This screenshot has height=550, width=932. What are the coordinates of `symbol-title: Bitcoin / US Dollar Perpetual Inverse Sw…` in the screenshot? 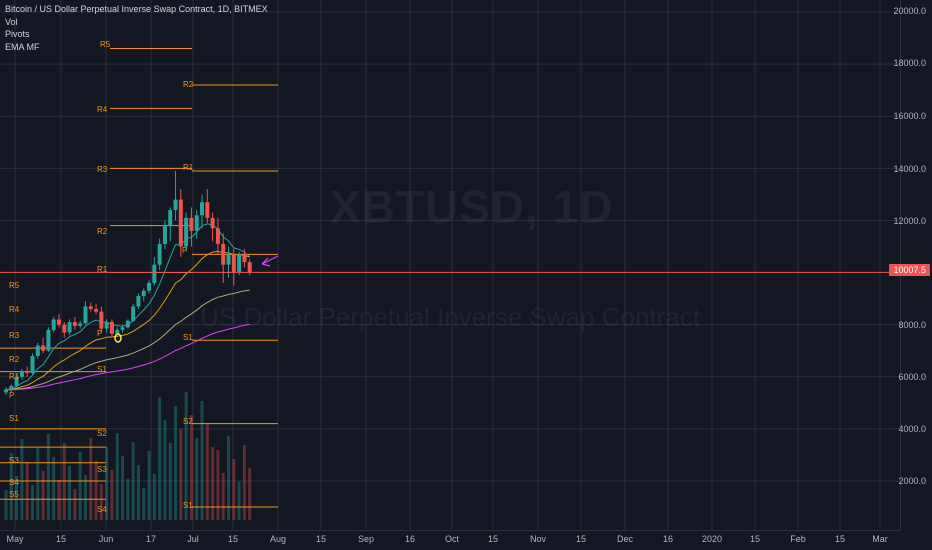 It's located at (136, 9).